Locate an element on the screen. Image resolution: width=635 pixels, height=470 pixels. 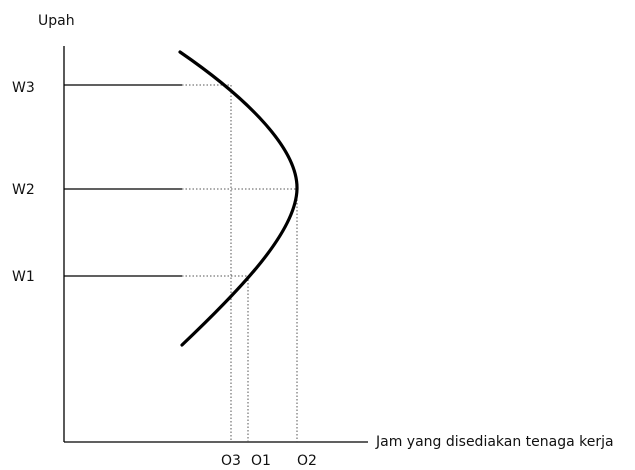
hours-label-o3: O3 is located at coordinates (231, 461).